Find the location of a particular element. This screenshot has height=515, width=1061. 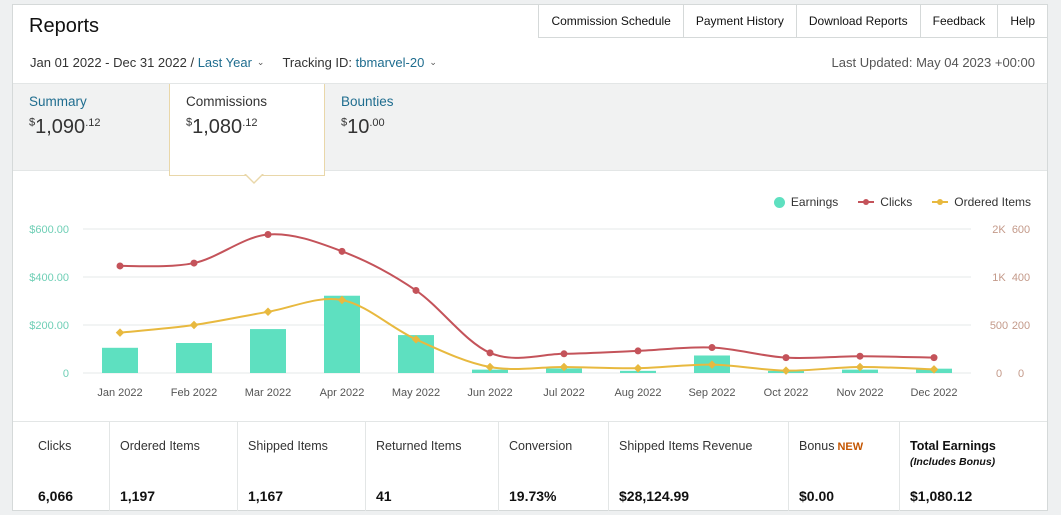

x-axis-tick-label: Sep 2022 is located at coordinates (711, 393).